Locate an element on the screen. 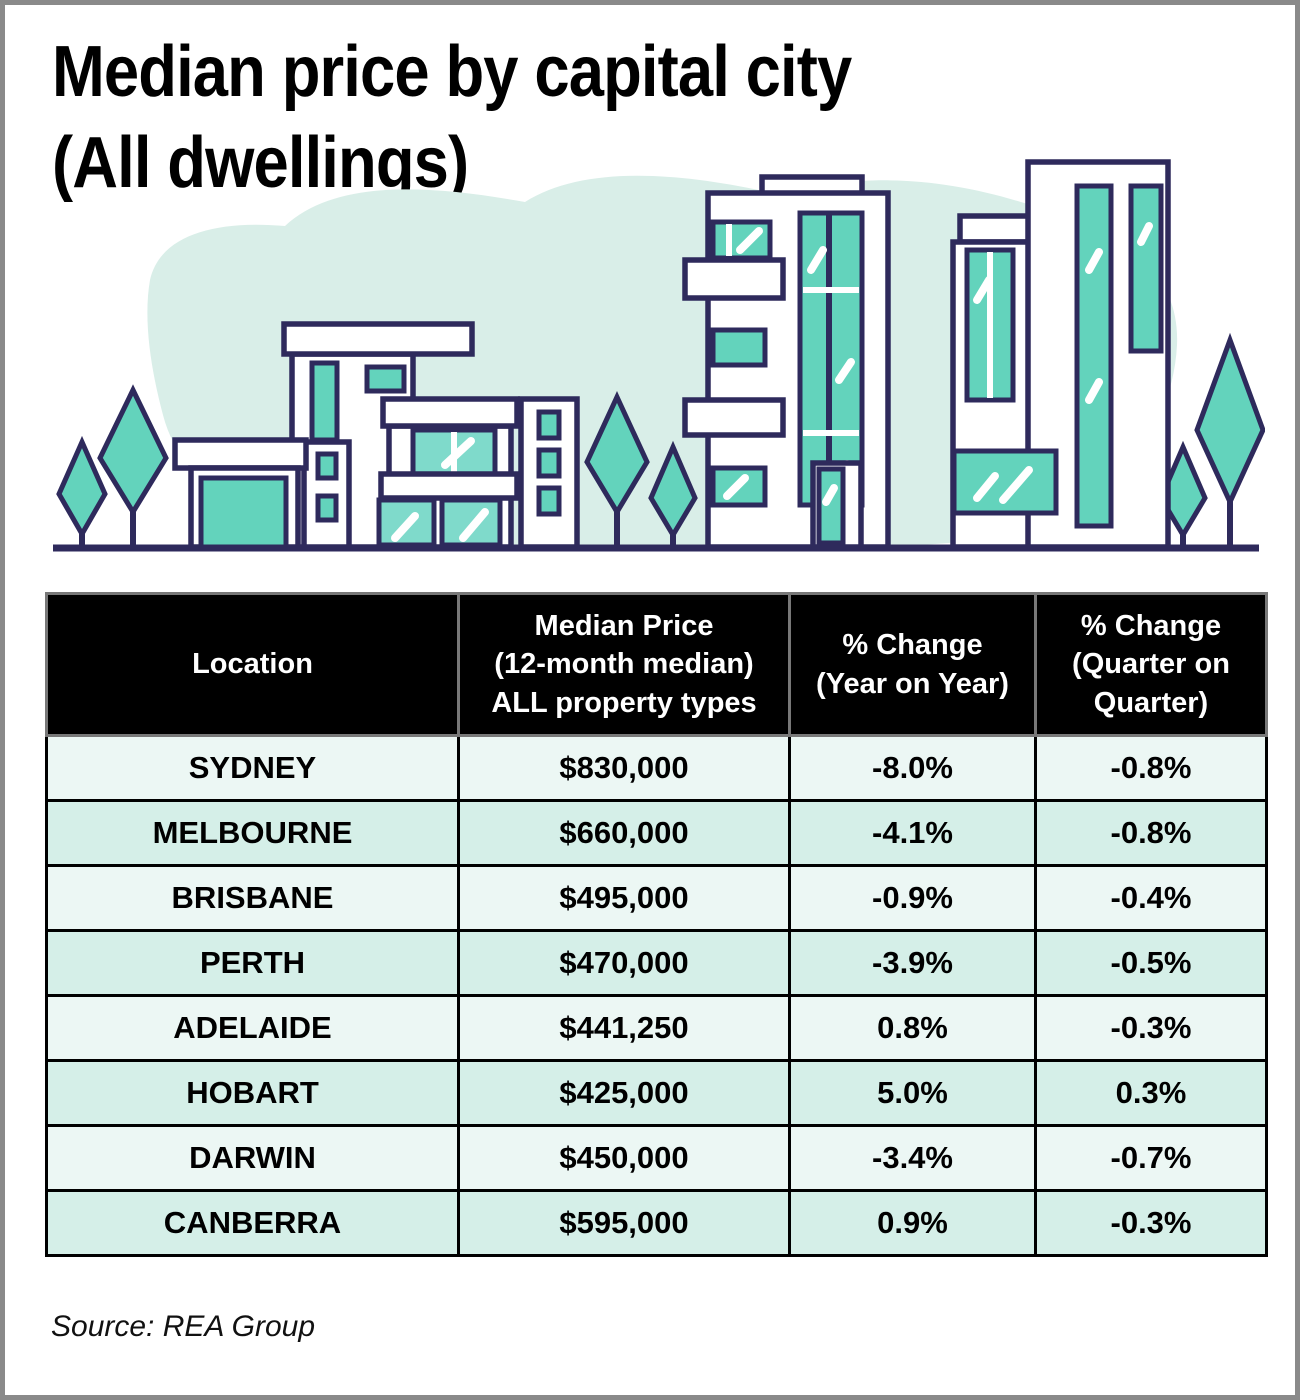  cell-median-price: $470,000 is located at coordinates (624, 963).